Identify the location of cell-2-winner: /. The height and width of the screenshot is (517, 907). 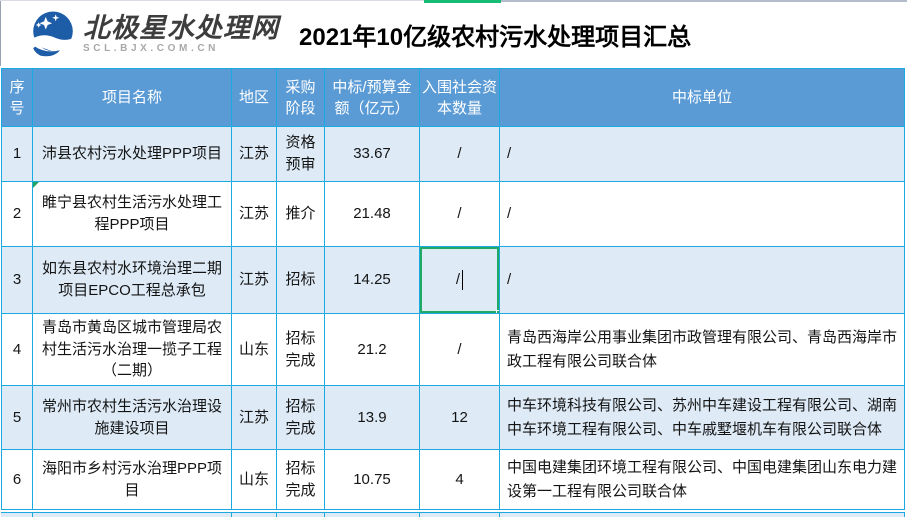
(702, 214).